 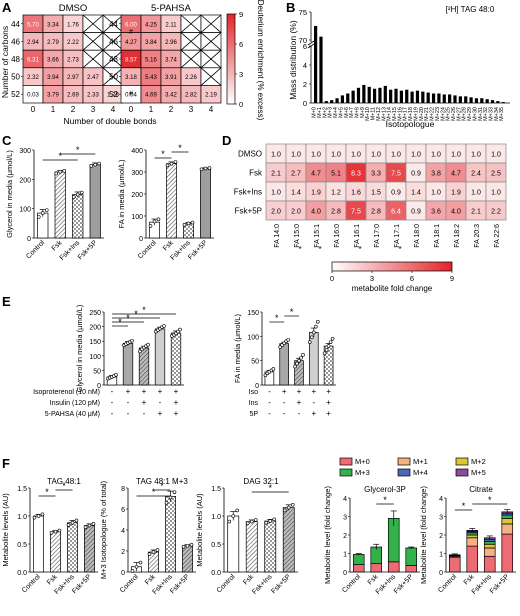 What do you see at coordinates (477, 236) in the screenshot?
I see `heatmap-col-label: FA 20:3` at bounding box center [477, 236].